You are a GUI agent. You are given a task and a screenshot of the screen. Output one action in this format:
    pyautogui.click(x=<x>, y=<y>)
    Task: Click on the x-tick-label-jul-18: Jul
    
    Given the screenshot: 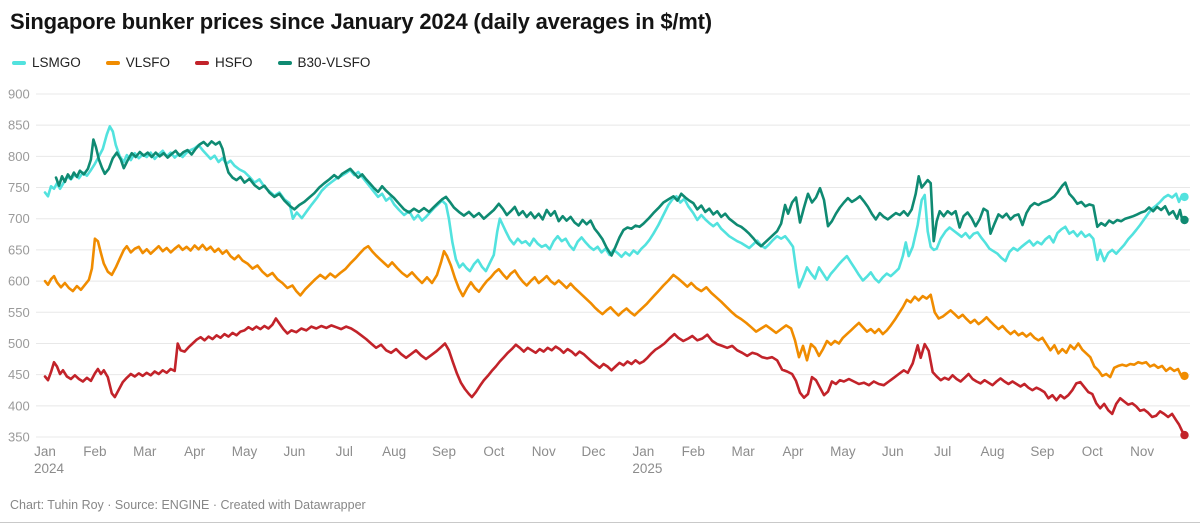 What is the action you would take?
    pyautogui.click(x=942, y=451)
    